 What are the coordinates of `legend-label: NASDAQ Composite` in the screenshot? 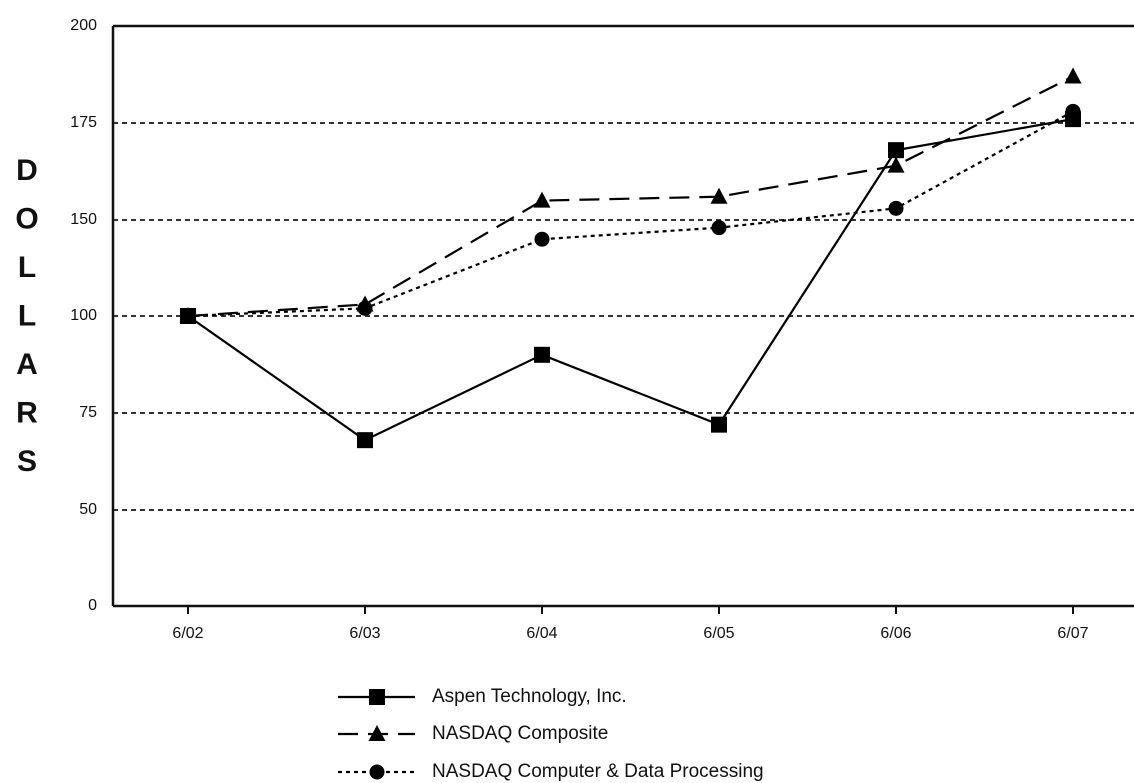 It's located at (520, 733).